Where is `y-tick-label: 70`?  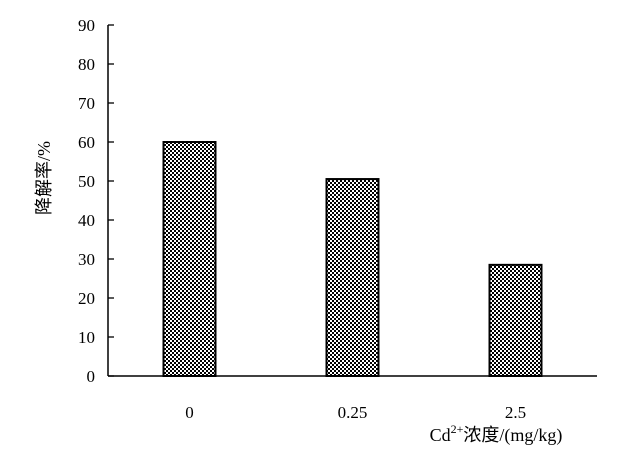
y-tick-label: 70 is located at coordinates (86, 103).